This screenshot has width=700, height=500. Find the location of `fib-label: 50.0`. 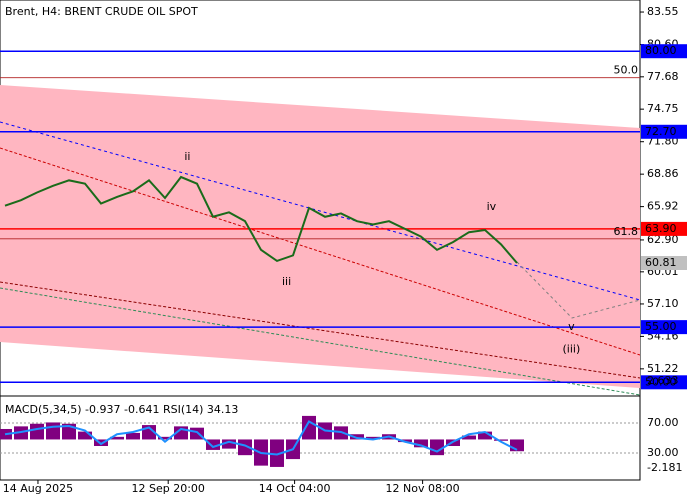

fib-label: 50.0 is located at coordinates (626, 70).